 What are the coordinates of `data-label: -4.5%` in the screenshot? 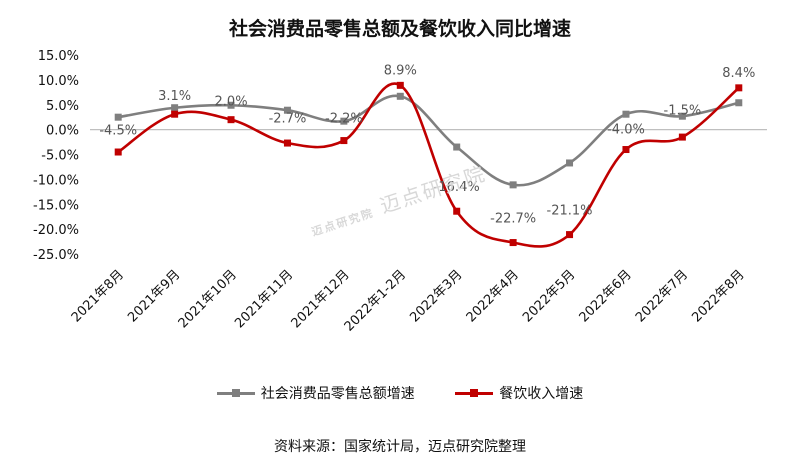 It's located at (118, 131).